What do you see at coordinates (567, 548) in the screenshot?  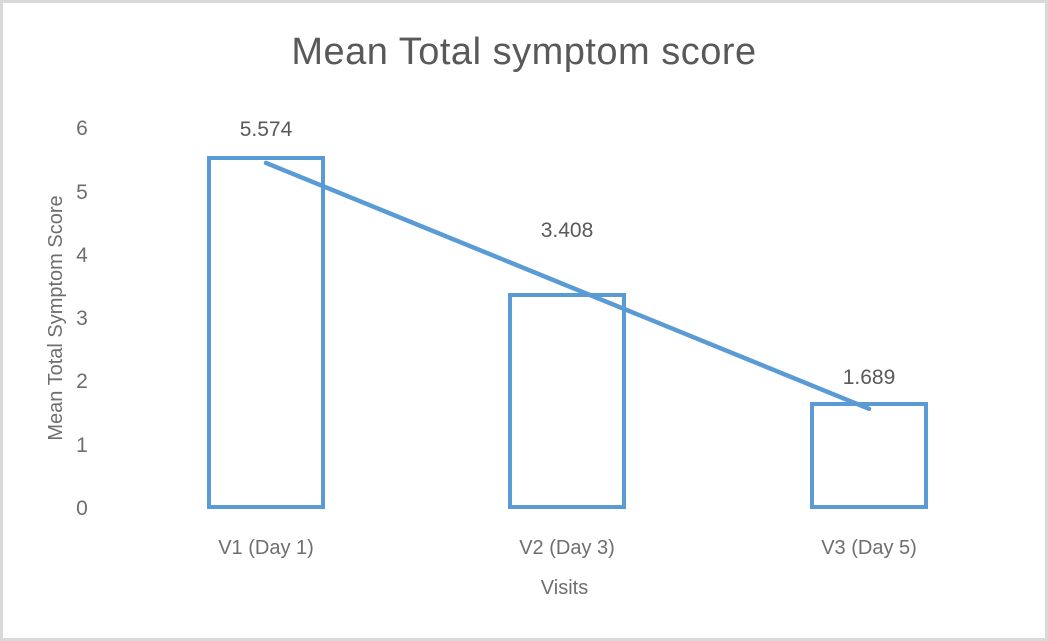 I see `x-label-2: V2 (Day 3)` at bounding box center [567, 548].